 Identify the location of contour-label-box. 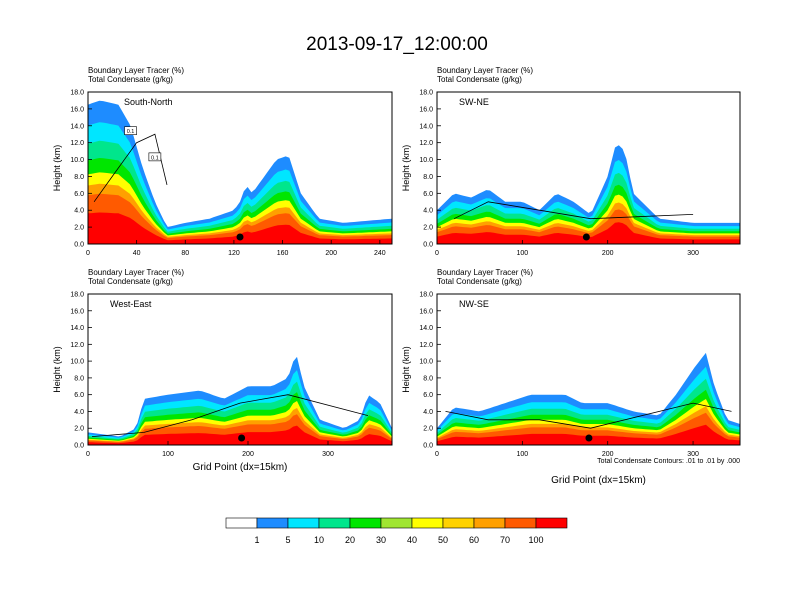
(155, 157).